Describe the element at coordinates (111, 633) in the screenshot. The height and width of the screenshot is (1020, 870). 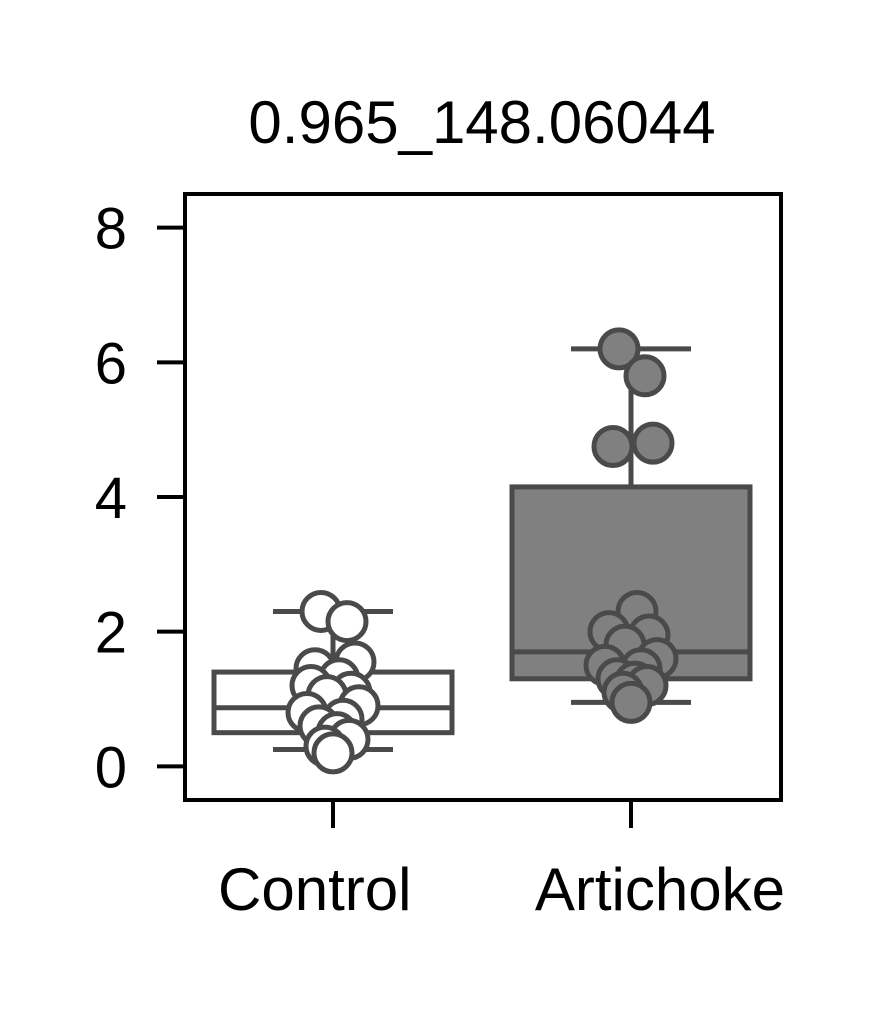
I see `y-tick-label: 2` at that location.